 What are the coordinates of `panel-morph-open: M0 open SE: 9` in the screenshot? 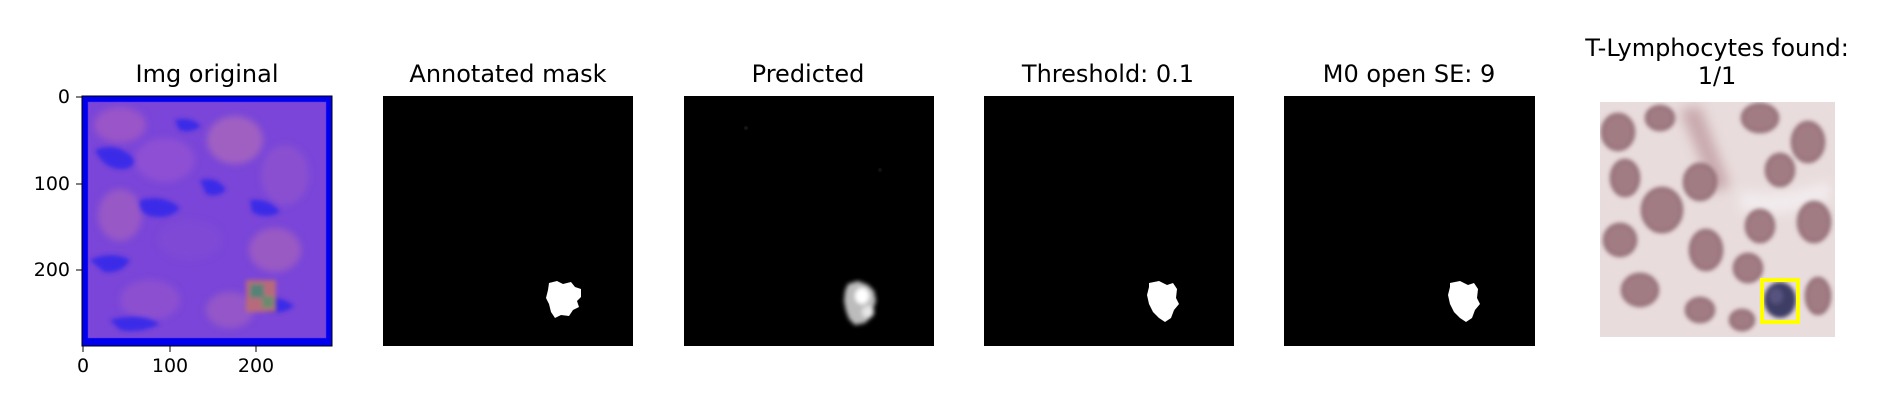 It's located at (1409, 203).